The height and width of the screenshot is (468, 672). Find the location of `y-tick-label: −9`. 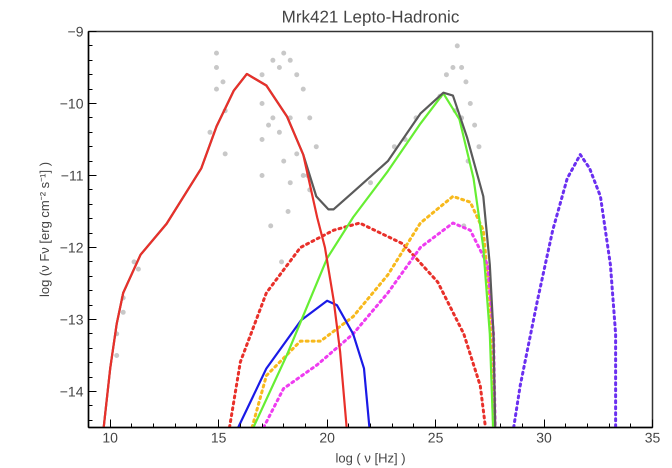

y-tick-label: −9 is located at coordinates (76, 32).